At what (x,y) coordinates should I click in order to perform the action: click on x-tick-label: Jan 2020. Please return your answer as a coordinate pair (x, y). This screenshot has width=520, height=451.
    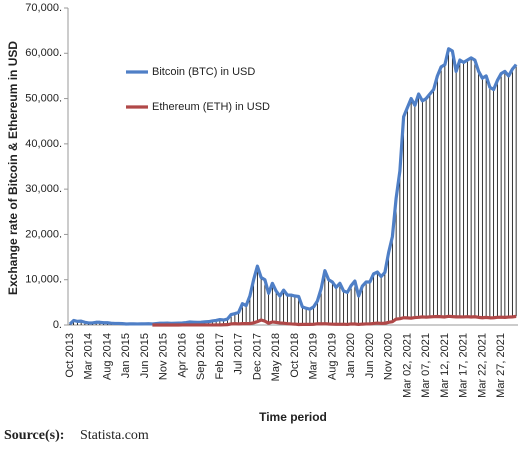
    Looking at the image, I should click on (351, 355).